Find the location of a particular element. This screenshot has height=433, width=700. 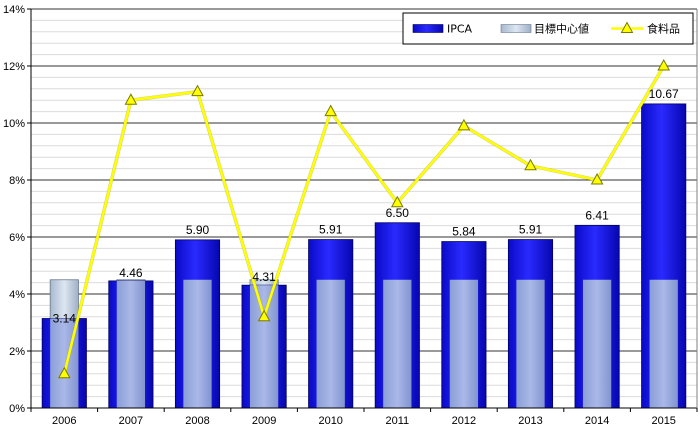

data-label-ipca: 4.46 is located at coordinates (131, 273).